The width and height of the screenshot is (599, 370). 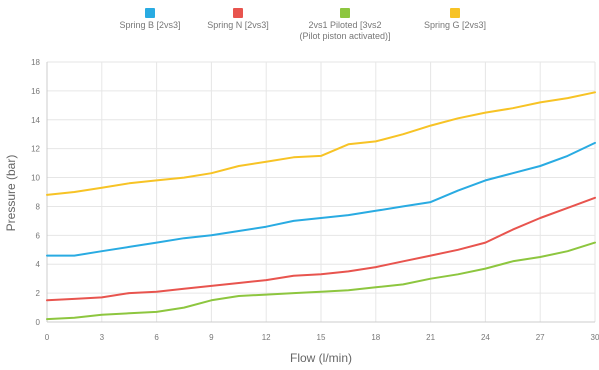 I want to click on y-tick-label: 18, so click(x=35, y=62).